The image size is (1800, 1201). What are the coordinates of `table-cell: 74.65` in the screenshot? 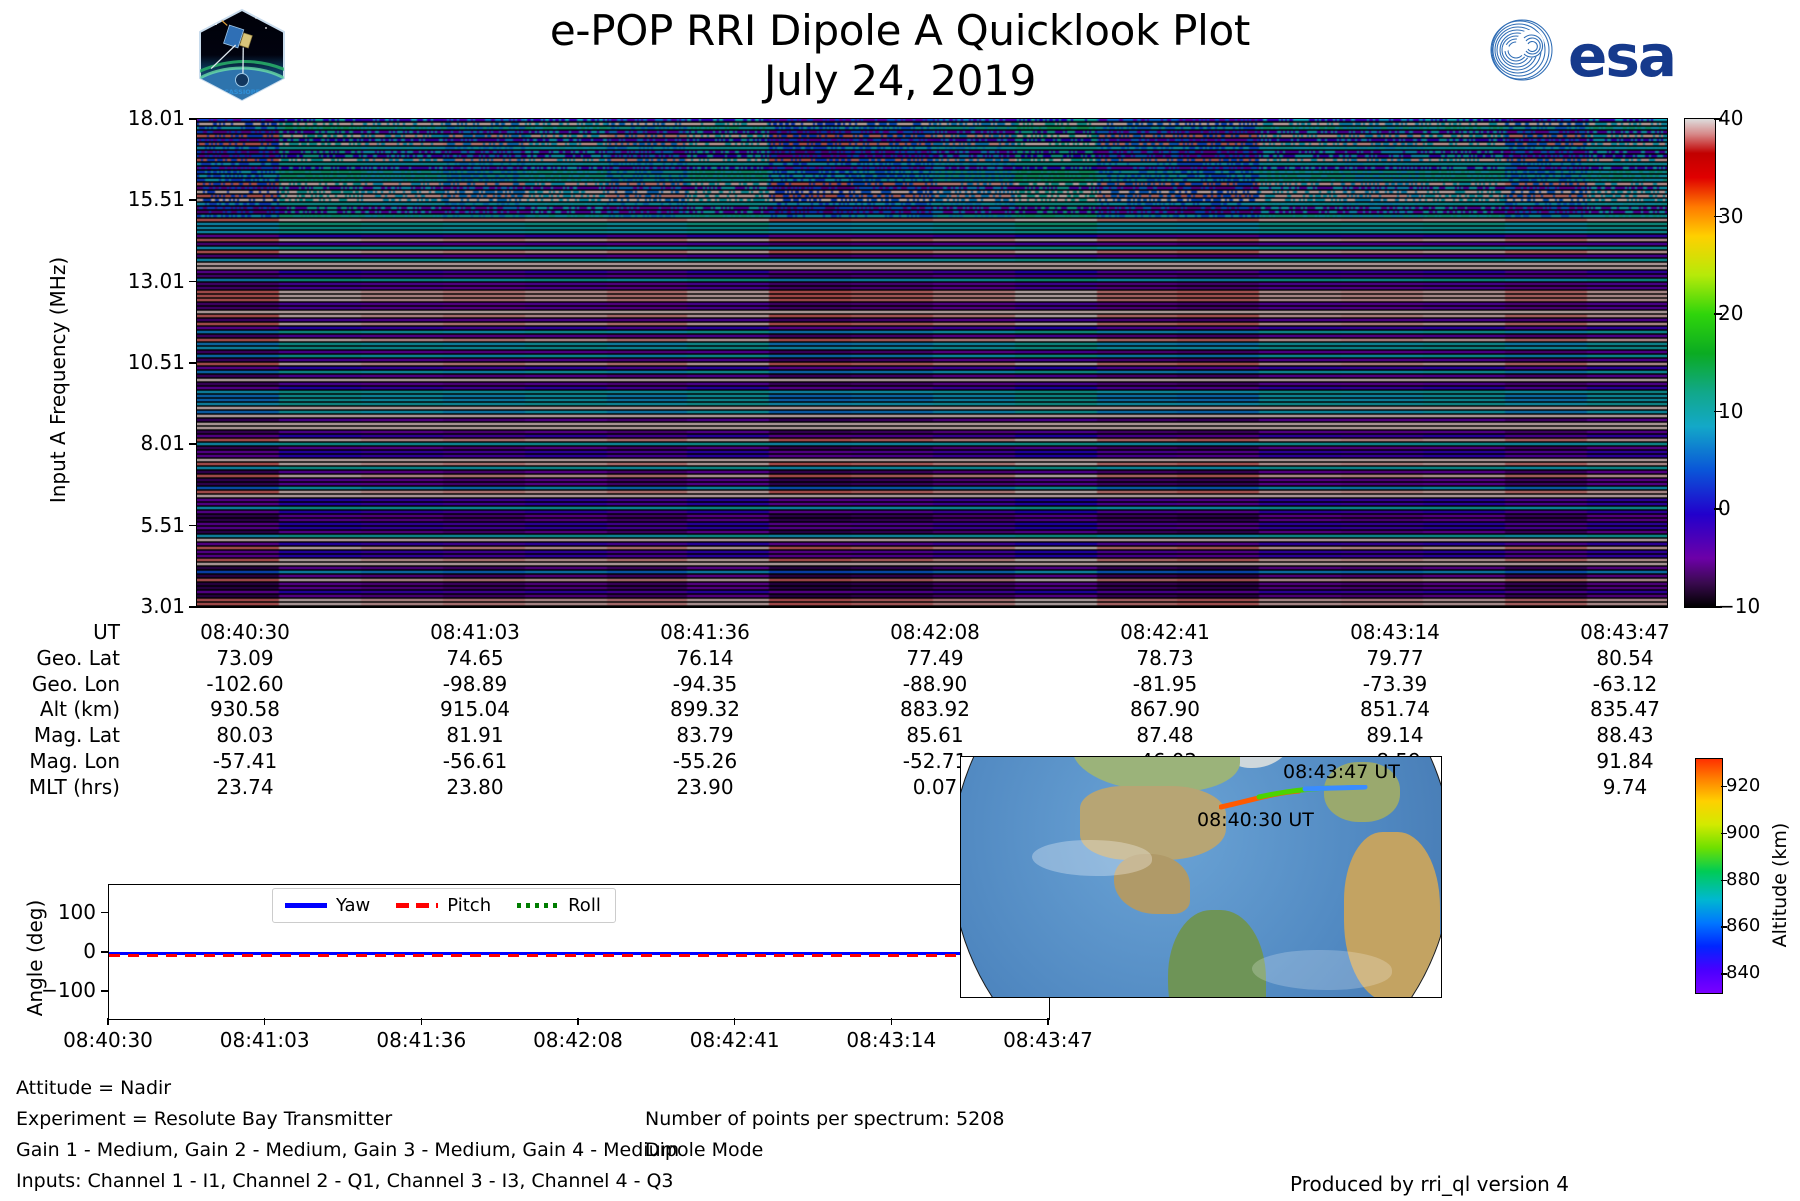 It's located at (475, 657).